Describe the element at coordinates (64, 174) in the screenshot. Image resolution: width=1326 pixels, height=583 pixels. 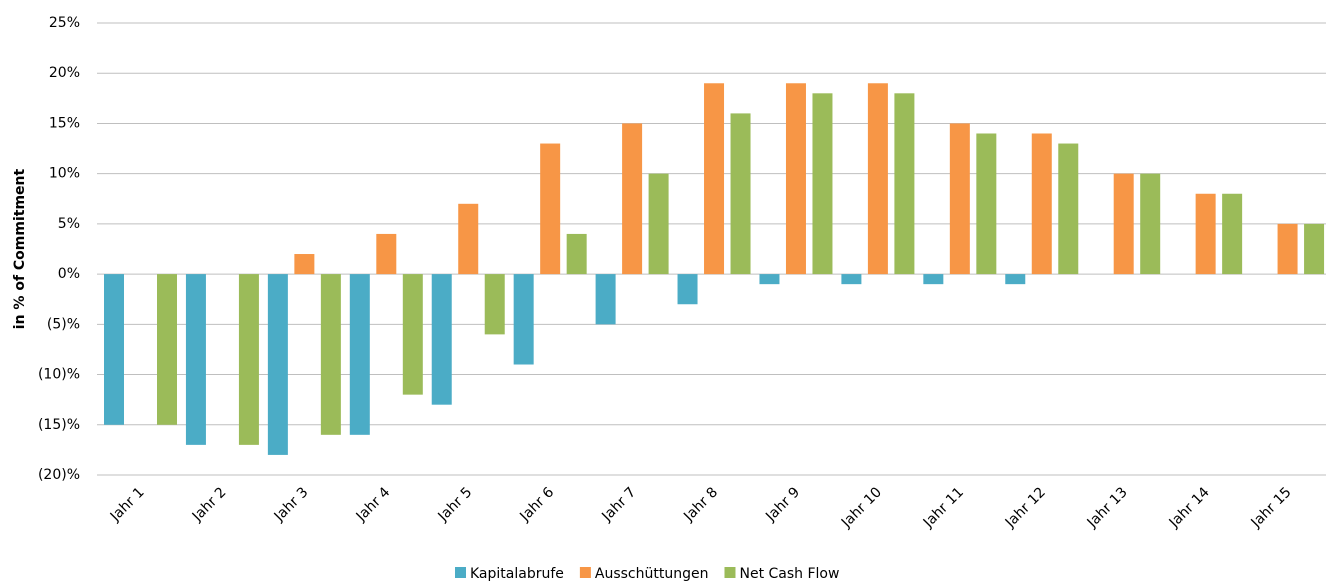
I see `y-tick-label: 10%` at that location.